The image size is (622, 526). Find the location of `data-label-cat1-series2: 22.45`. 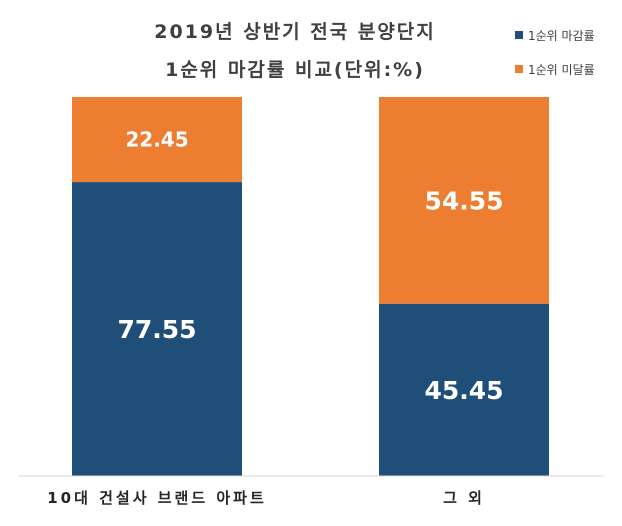

data-label-cat1-series2: 22.45 is located at coordinates (156, 140).